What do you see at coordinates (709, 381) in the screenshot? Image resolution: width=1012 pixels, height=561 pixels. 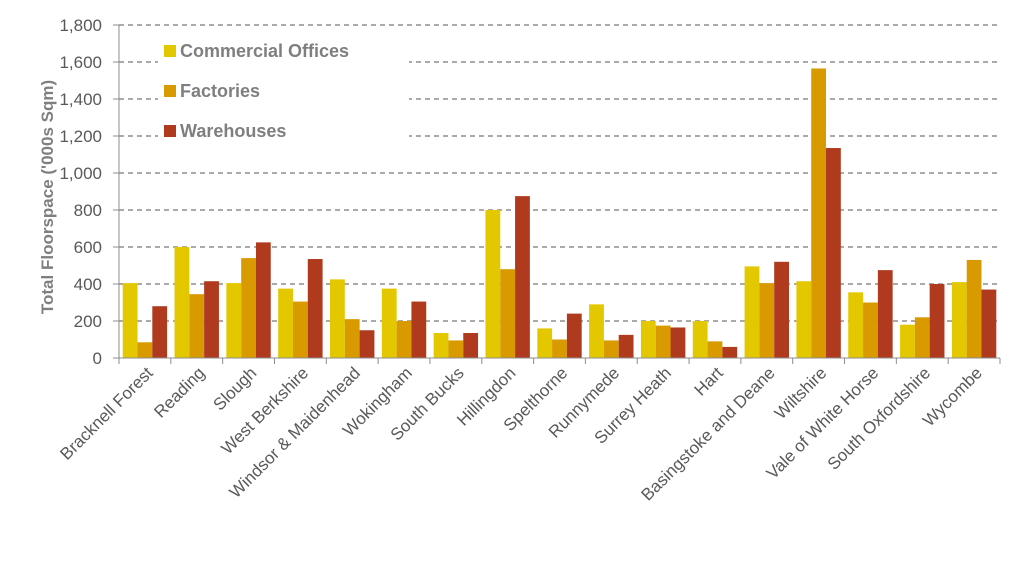 I see `x-tick-label: Hart` at bounding box center [709, 381].